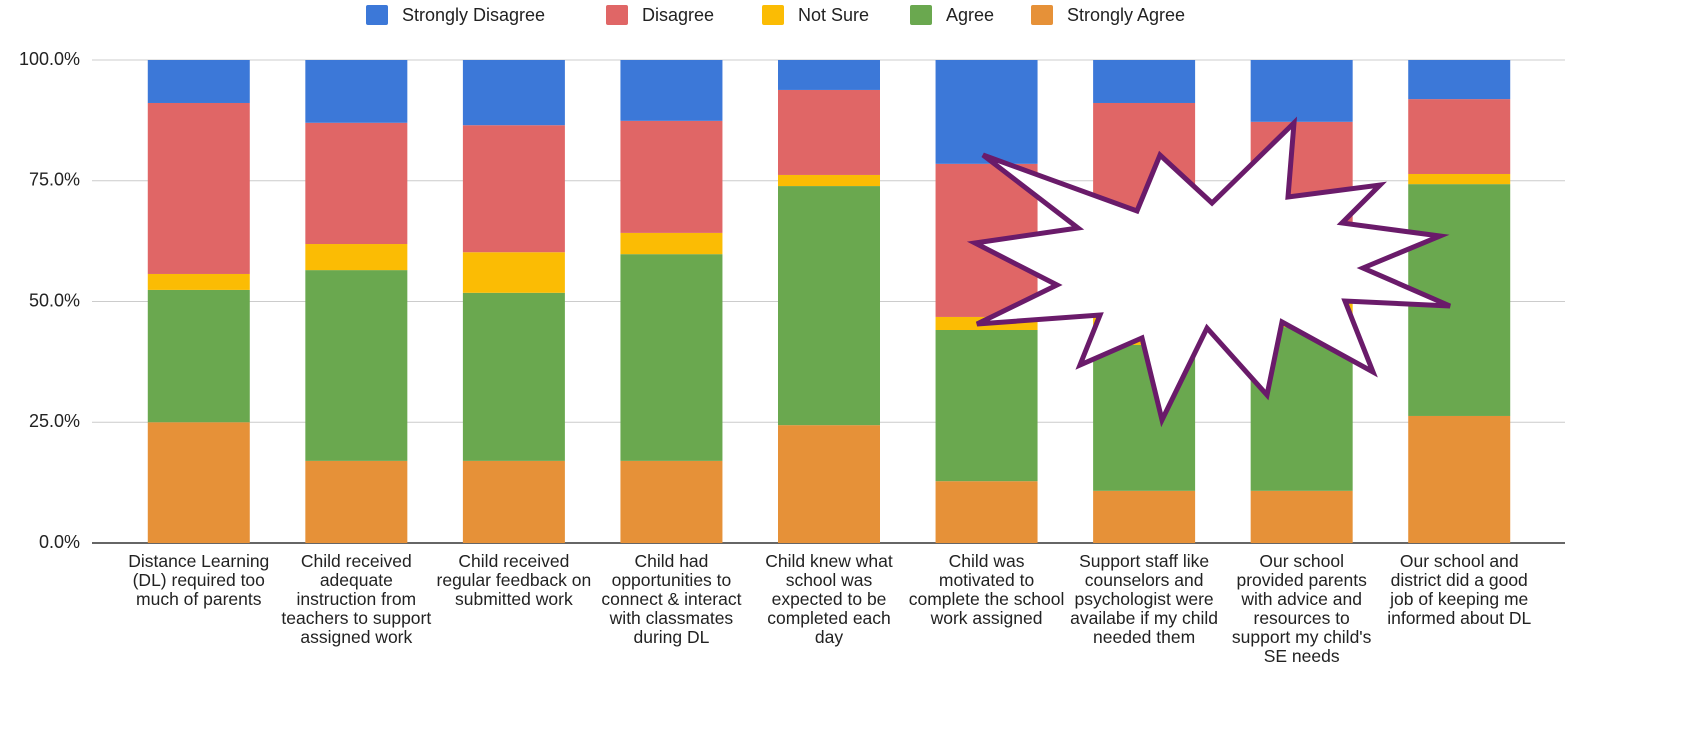 The width and height of the screenshot is (1685, 753). Describe the element at coordinates (54, 421) in the screenshot. I see `y-tick-label: 25.0%` at that location.